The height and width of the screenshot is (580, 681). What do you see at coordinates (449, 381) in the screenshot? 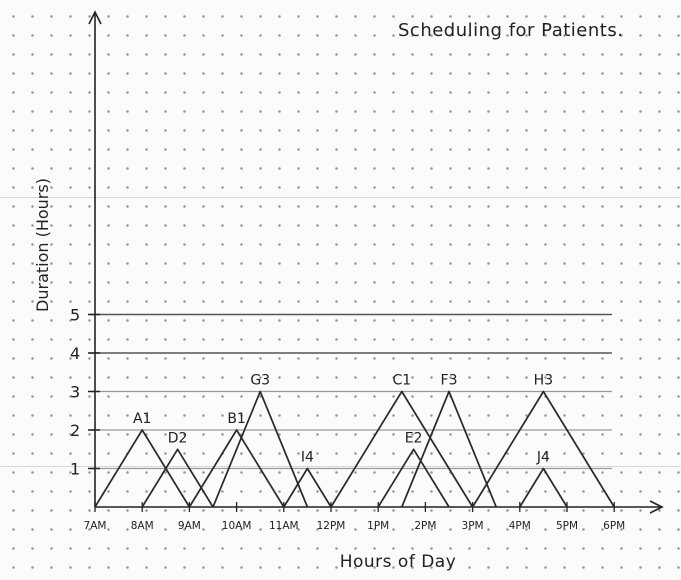
I see `series-label-F3: F3` at bounding box center [449, 381].